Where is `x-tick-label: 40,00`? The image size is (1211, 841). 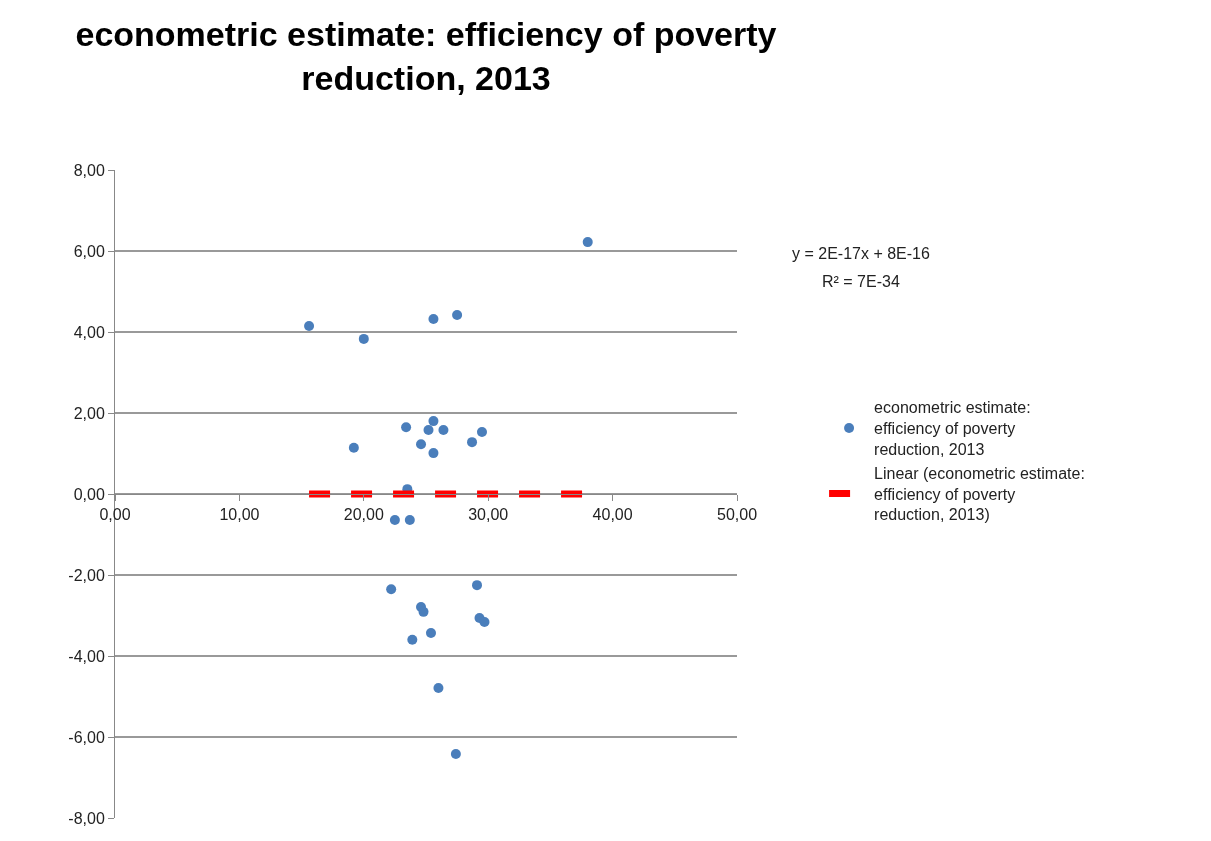
x-tick-label: 40,00 is located at coordinates (612, 515).